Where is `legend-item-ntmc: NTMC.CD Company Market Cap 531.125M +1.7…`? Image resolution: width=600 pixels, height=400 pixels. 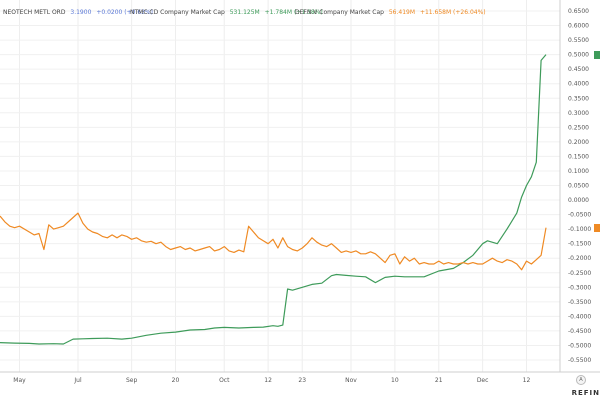
legend-item-ntmc: NTMC.CD Company Market Cap 531.125M +1.7… is located at coordinates (226, 13).